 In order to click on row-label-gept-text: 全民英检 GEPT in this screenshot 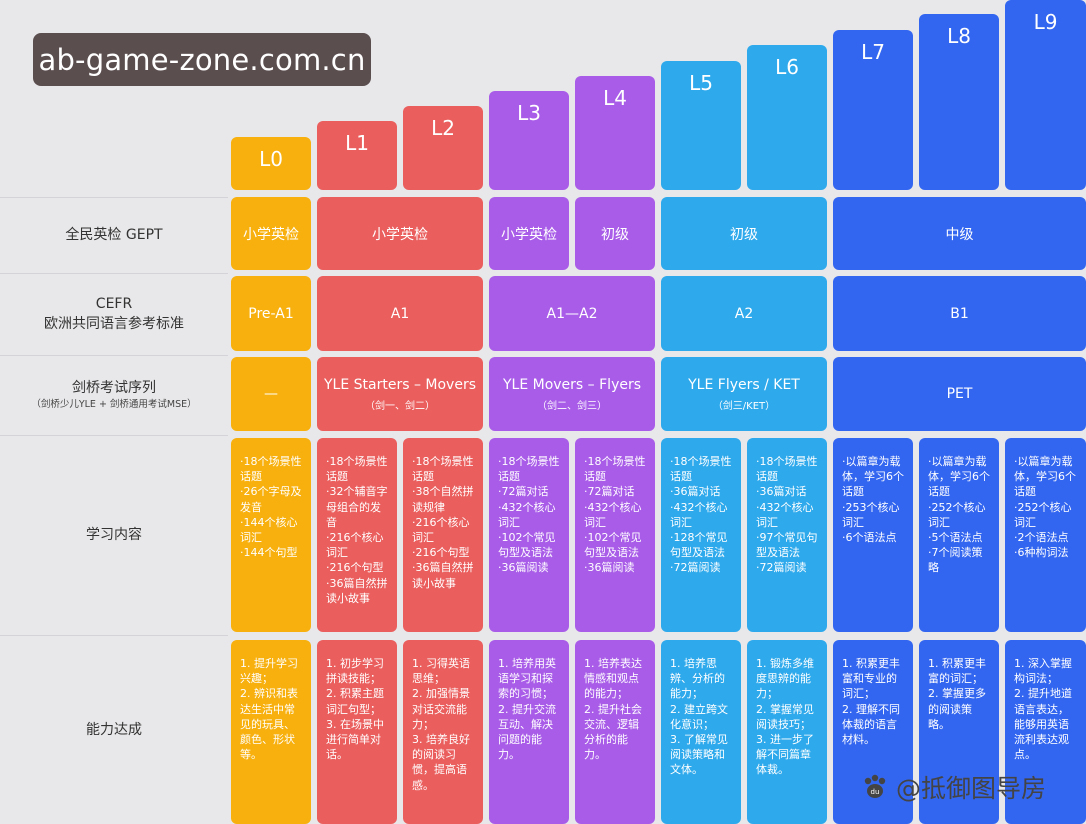, I will do `click(114, 235)`.